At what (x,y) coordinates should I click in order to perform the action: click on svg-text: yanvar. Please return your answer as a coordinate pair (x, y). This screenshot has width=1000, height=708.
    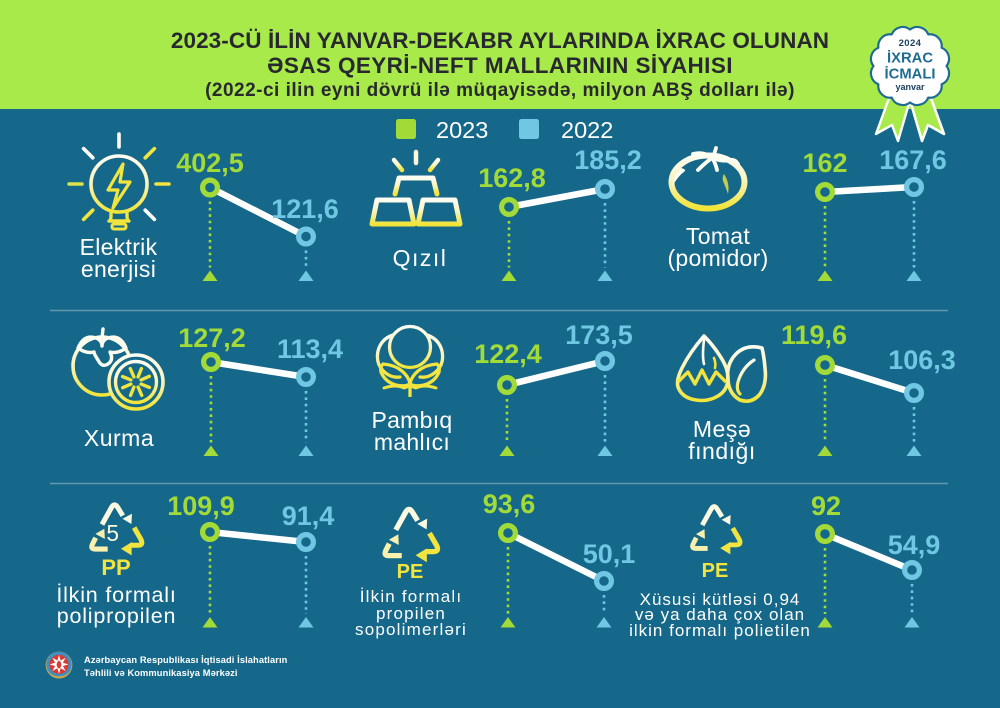
    Looking at the image, I should click on (910, 87).